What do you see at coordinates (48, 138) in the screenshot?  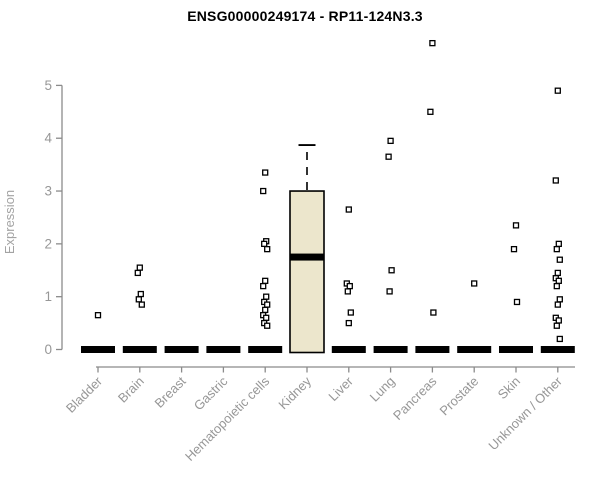 I see `y-tick-label: 4` at bounding box center [48, 138].